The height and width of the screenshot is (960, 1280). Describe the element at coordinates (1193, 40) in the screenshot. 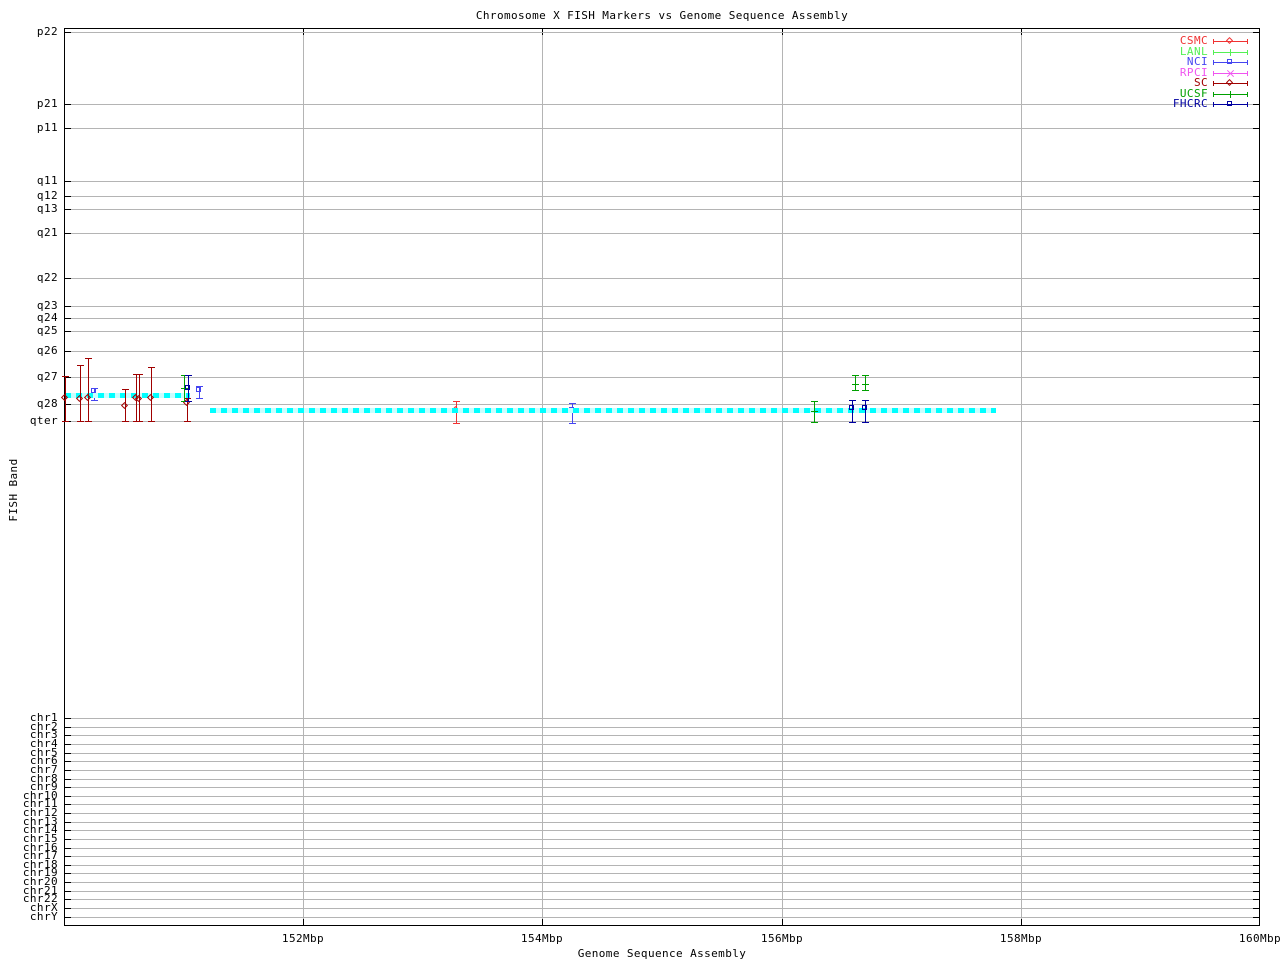

I see `legend-label-csmc: CSMC` at that location.